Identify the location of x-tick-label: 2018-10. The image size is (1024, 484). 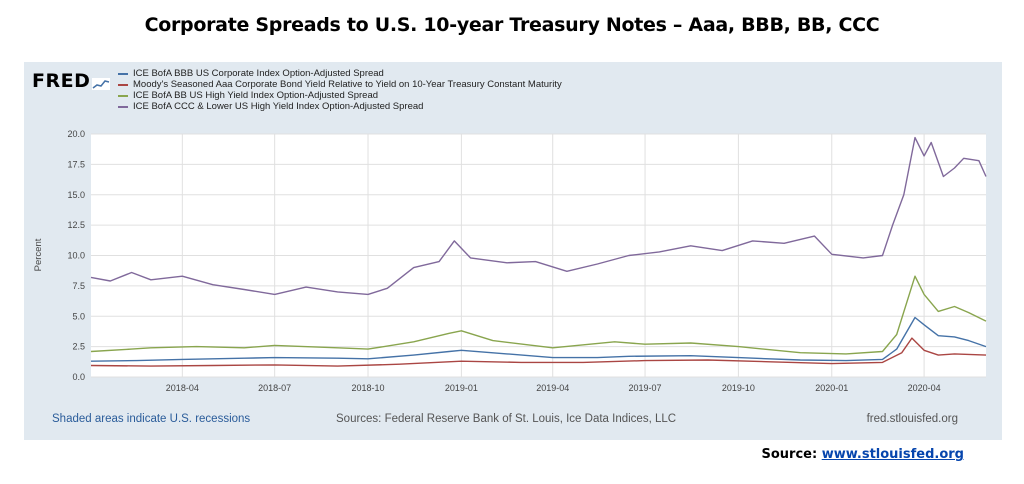
(368, 388).